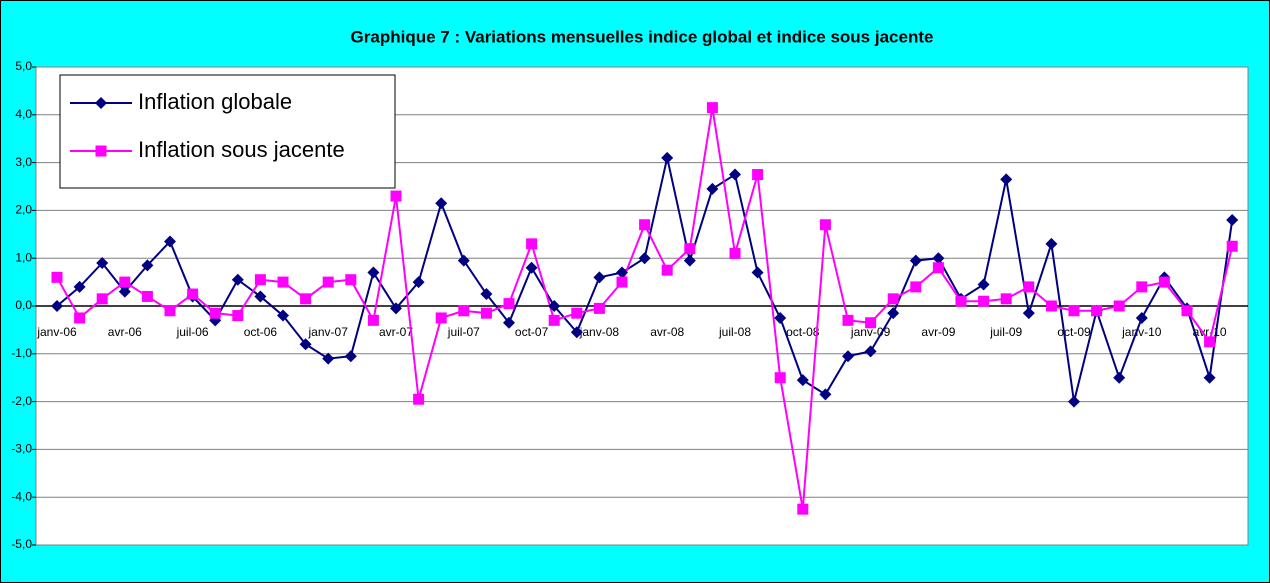 This screenshot has width=1270, height=583. What do you see at coordinates (227, 131) in the screenshot?
I see `legend-box` at bounding box center [227, 131].